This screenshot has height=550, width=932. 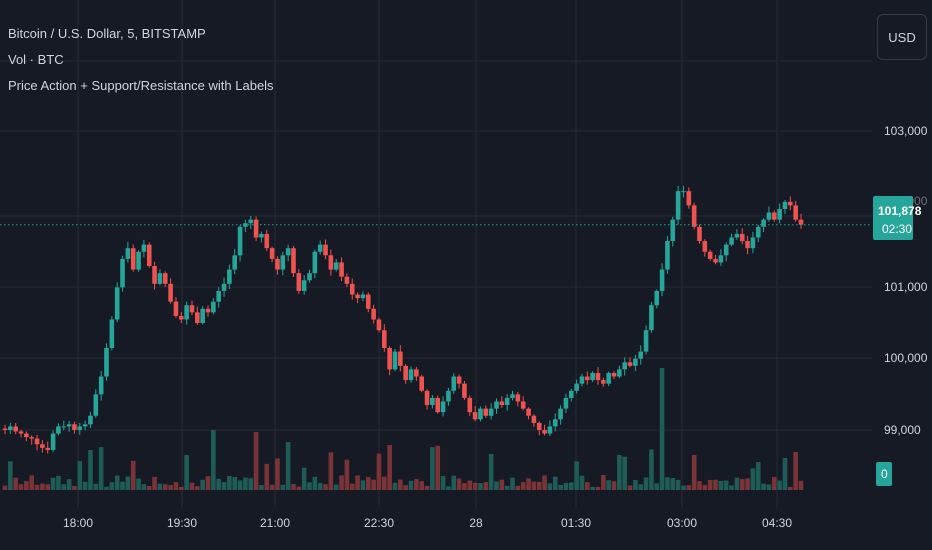 I want to click on symbol-title: Bitcoin / U.S. Dollar, 5, BITSTAMP, so click(x=107, y=33).